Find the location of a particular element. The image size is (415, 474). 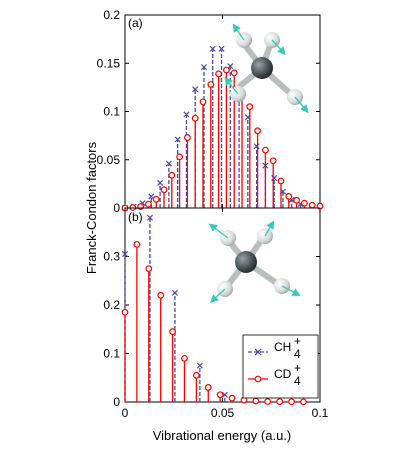

legend-entry-ch4: CH + 4 is located at coordinates (274, 347).